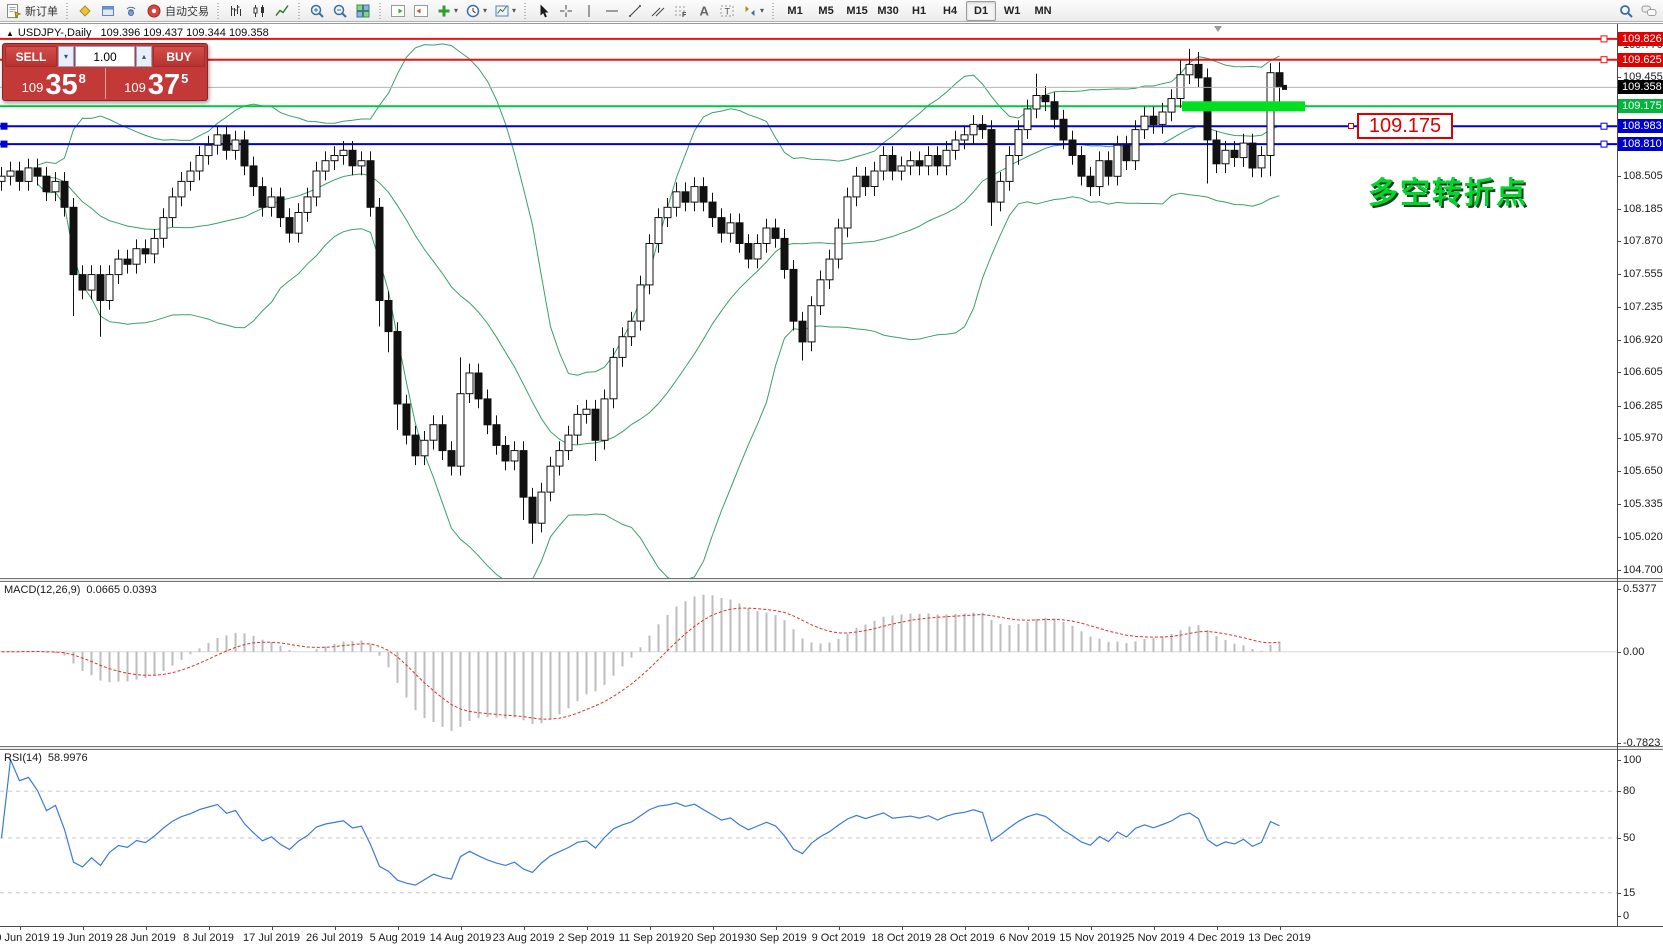 The width and height of the screenshot is (1663, 945). Describe the element at coordinates (1043, 10) in the screenshot. I see `timeframe-mn-button: MN` at that location.